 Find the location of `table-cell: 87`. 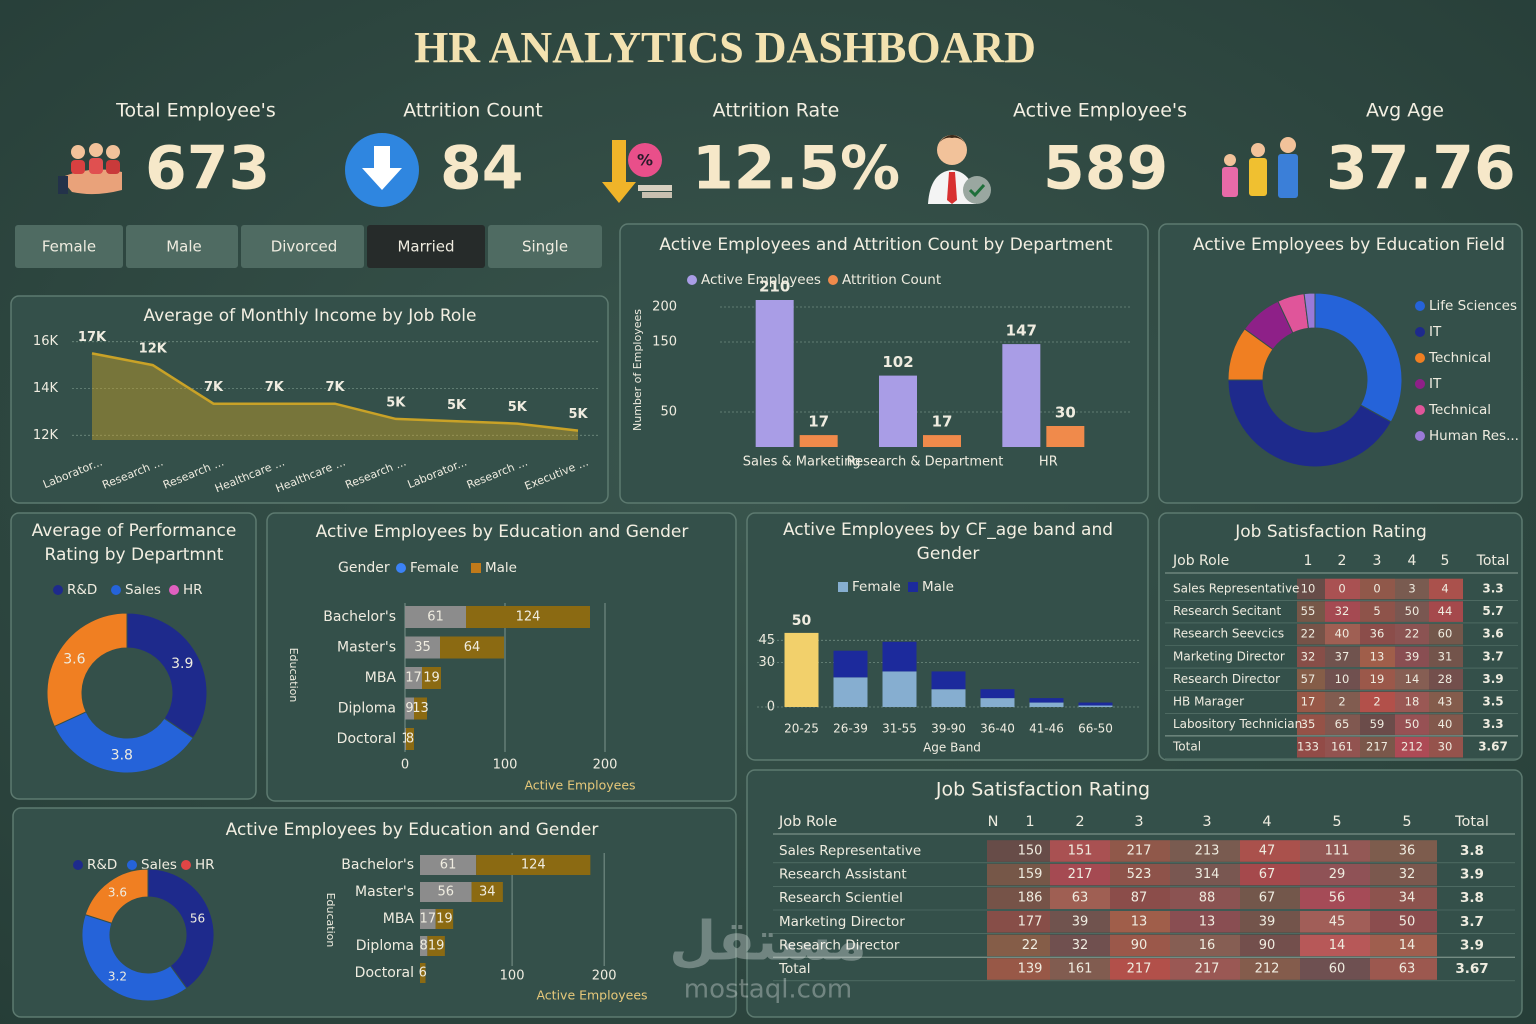

table-cell: 87 is located at coordinates (1139, 898).